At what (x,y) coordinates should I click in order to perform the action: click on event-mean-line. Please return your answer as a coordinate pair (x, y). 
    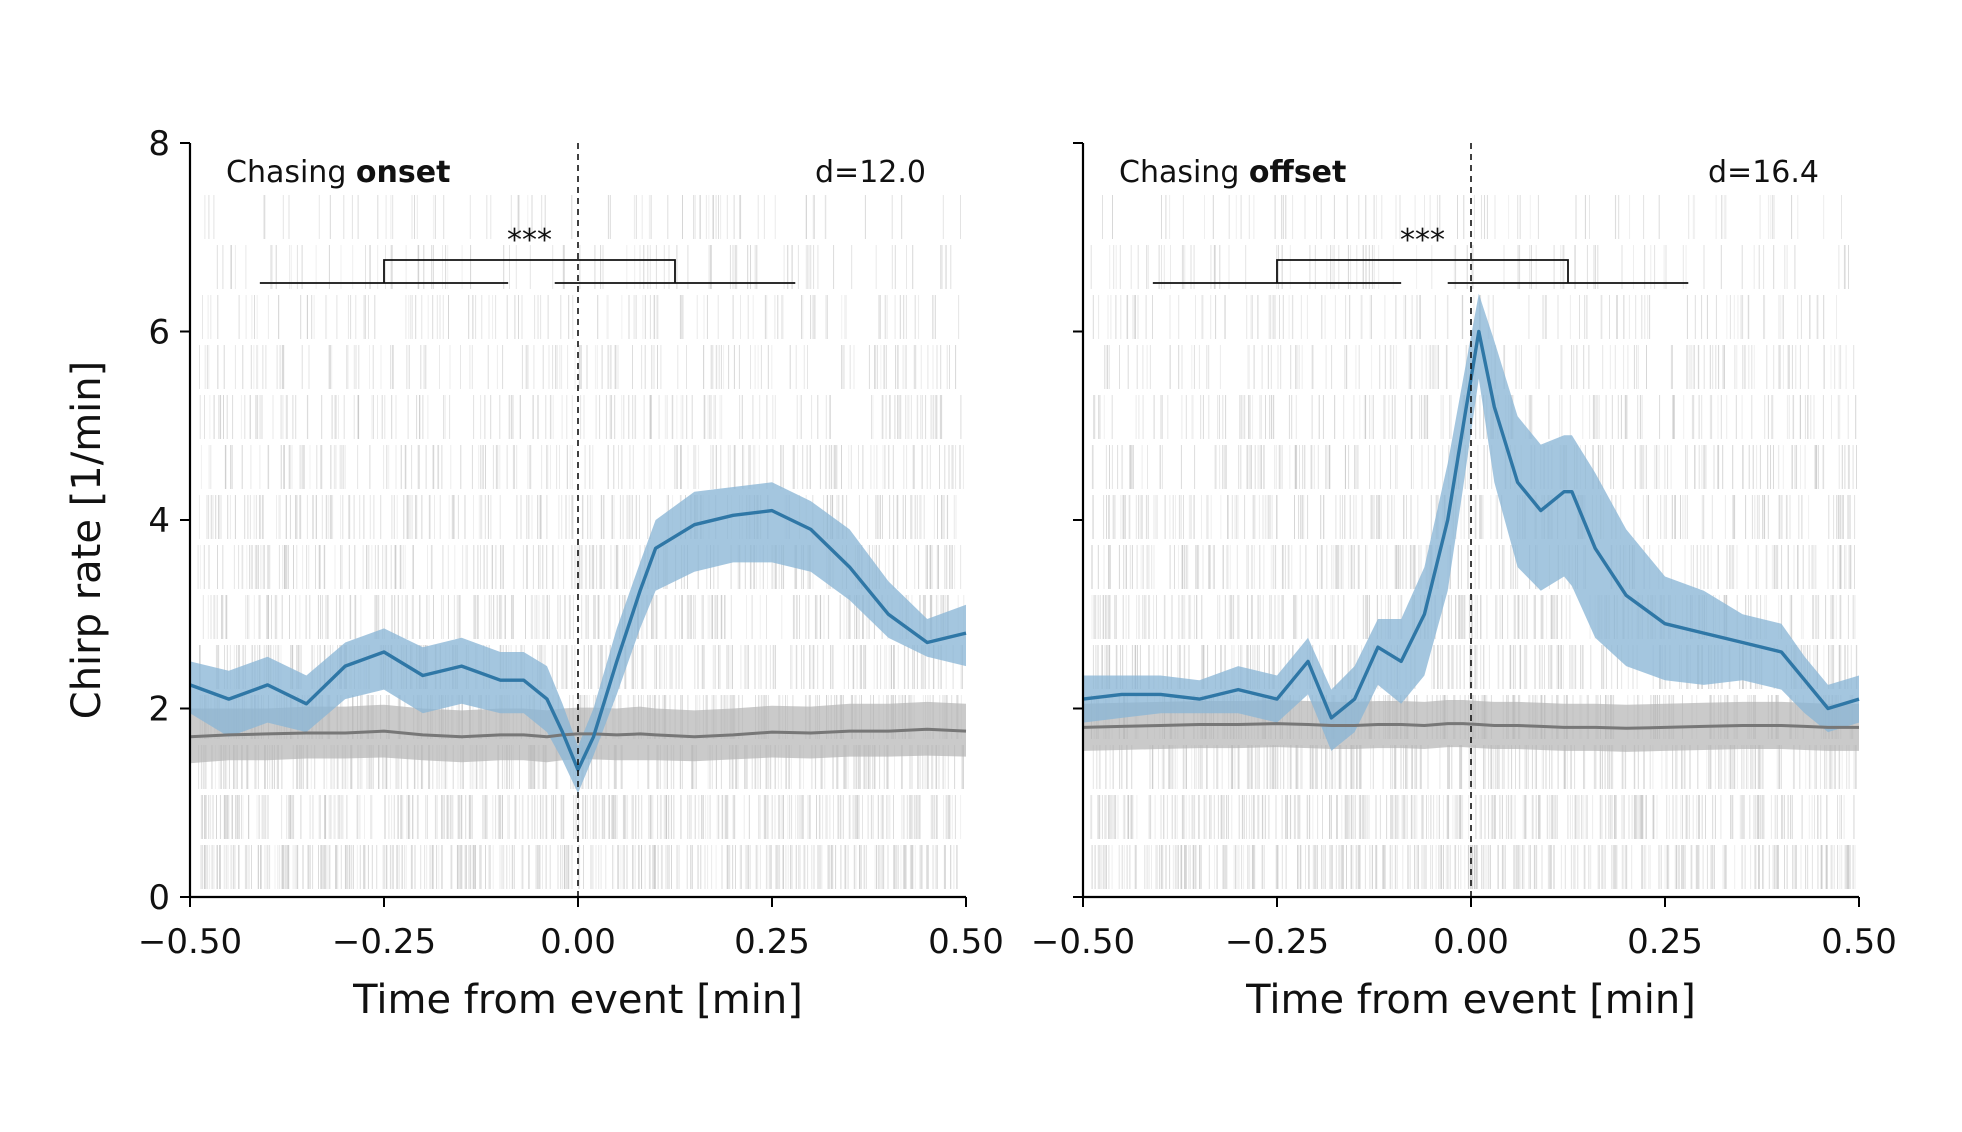
    Looking at the image, I should click on (578, 640).